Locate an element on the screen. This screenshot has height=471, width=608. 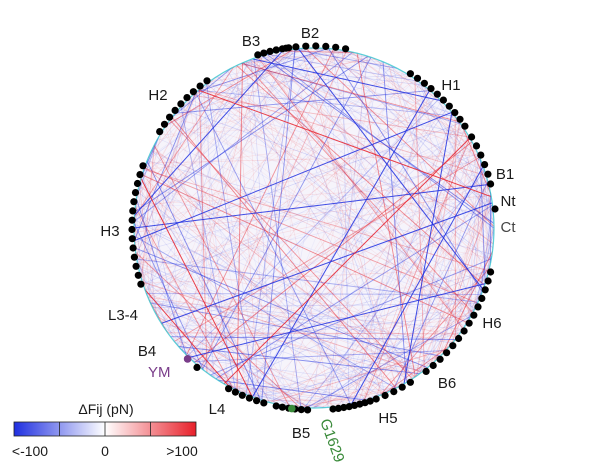
segment-label-b2: B2 is located at coordinates (310, 33).